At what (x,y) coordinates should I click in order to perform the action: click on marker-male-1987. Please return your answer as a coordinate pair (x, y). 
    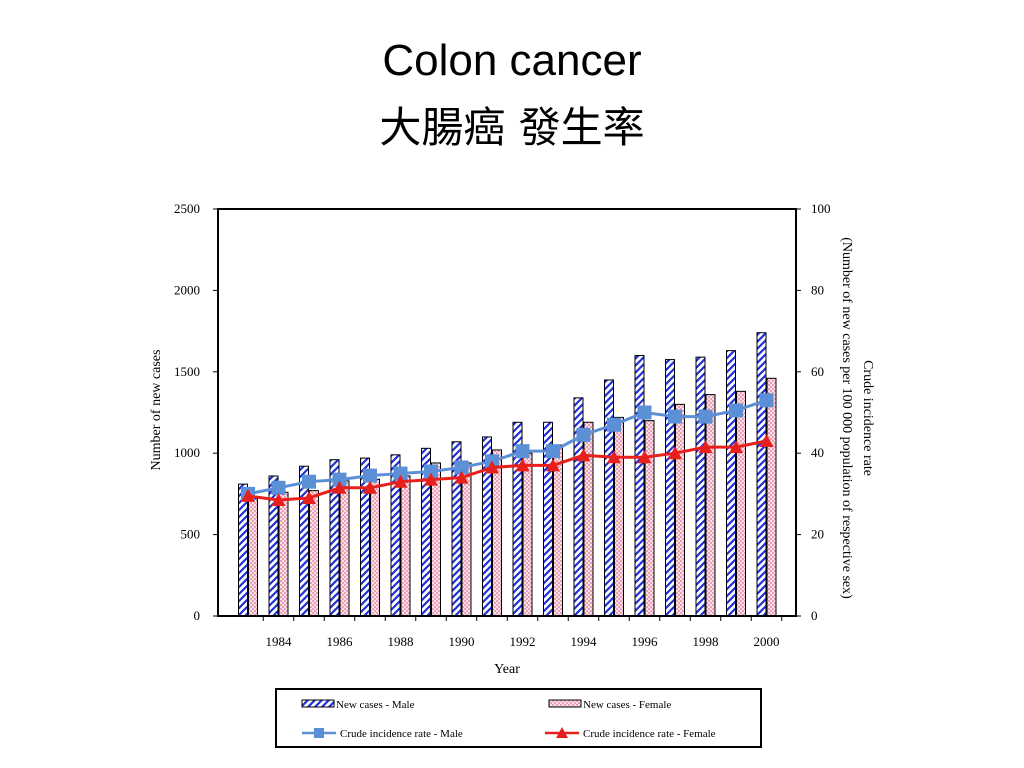
    Looking at the image, I should click on (370, 475).